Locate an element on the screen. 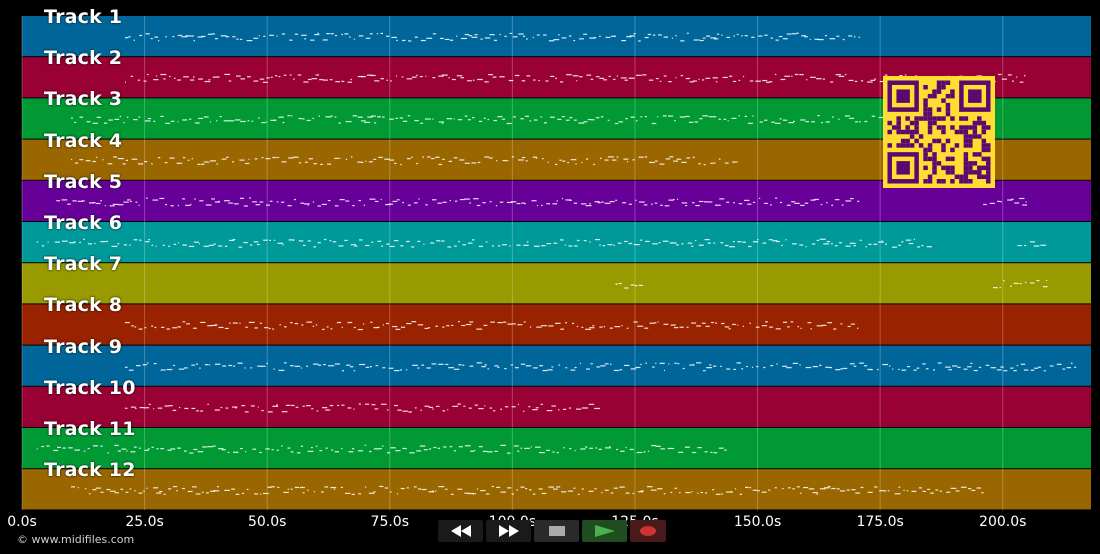 The image size is (1100, 554). play-button is located at coordinates (604, 531).